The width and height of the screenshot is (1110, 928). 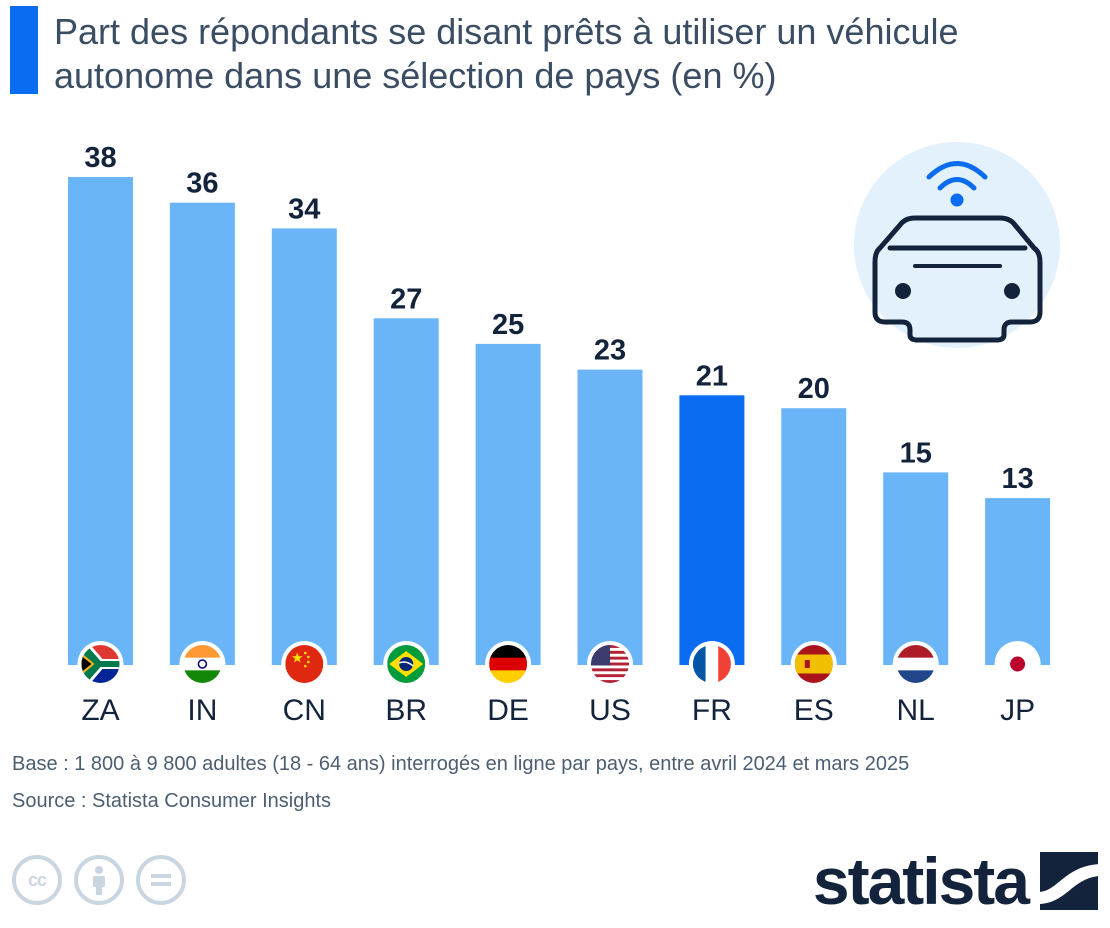 What do you see at coordinates (100, 421) in the screenshot?
I see `bar-za` at bounding box center [100, 421].